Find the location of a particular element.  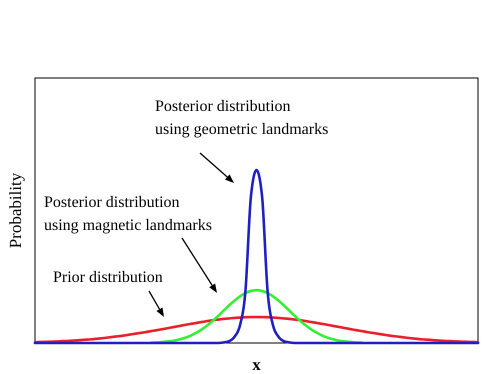

y-axis-title: Probability is located at coordinates (15, 210).